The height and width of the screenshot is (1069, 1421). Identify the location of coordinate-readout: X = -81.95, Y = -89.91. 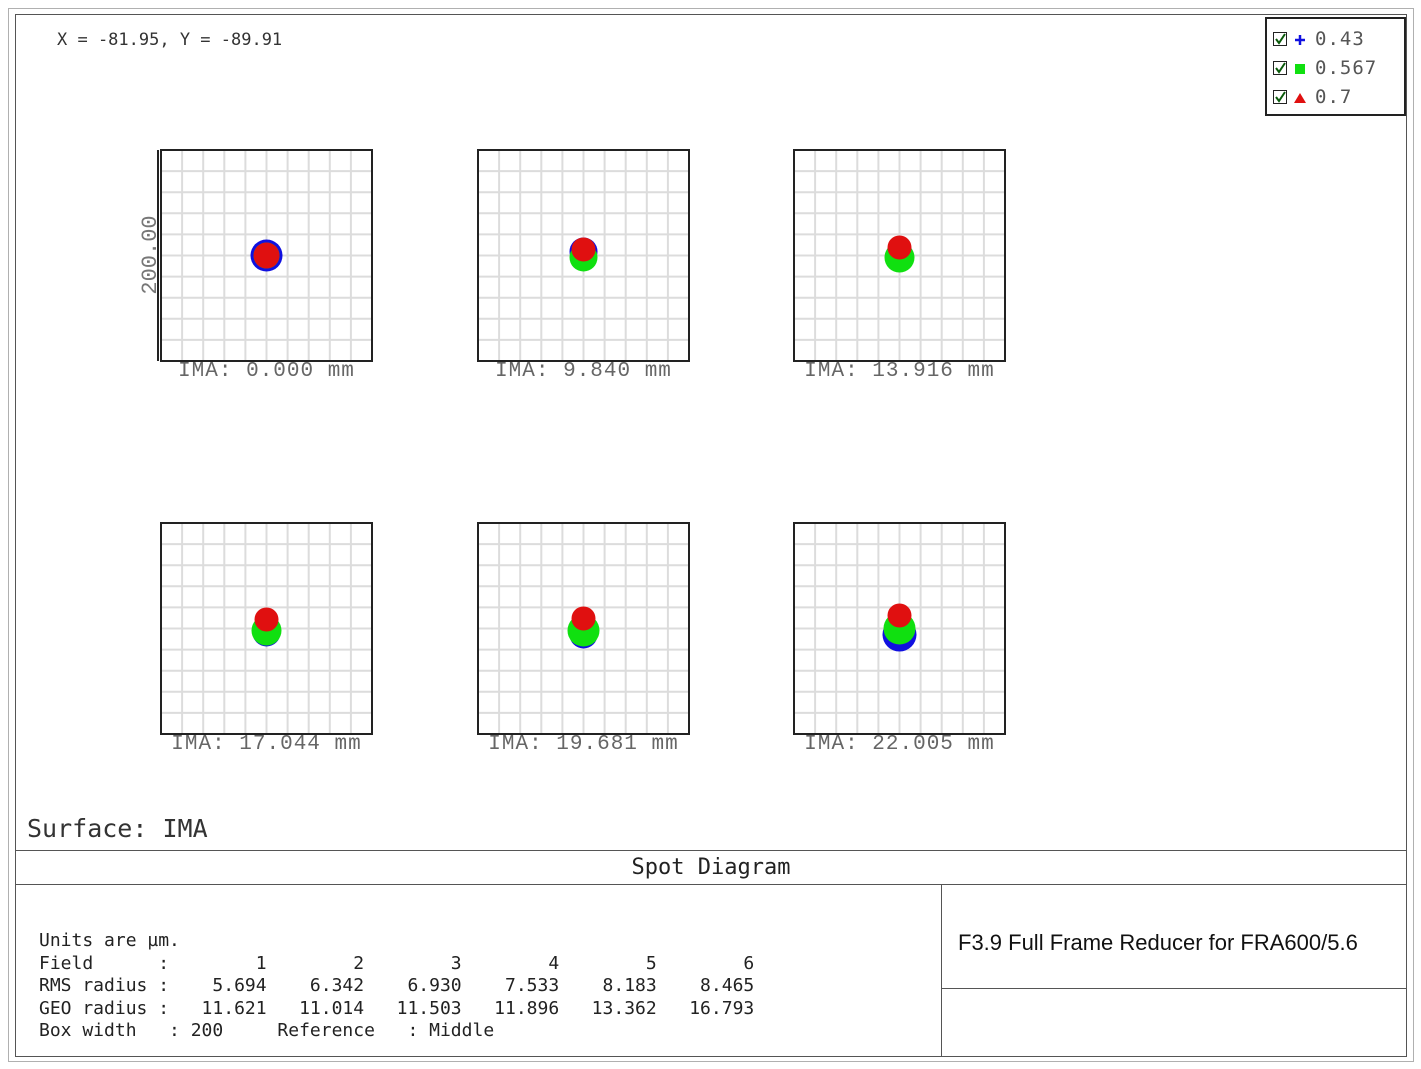
(170, 40).